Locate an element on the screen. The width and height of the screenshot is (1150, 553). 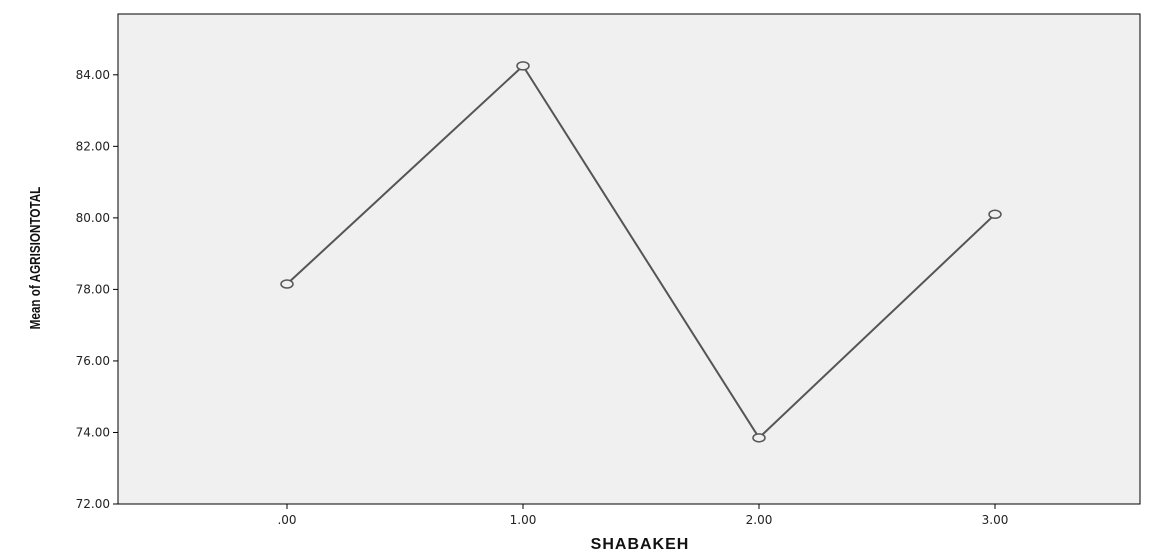
y-tick-label: 80.00 is located at coordinates (93, 218).